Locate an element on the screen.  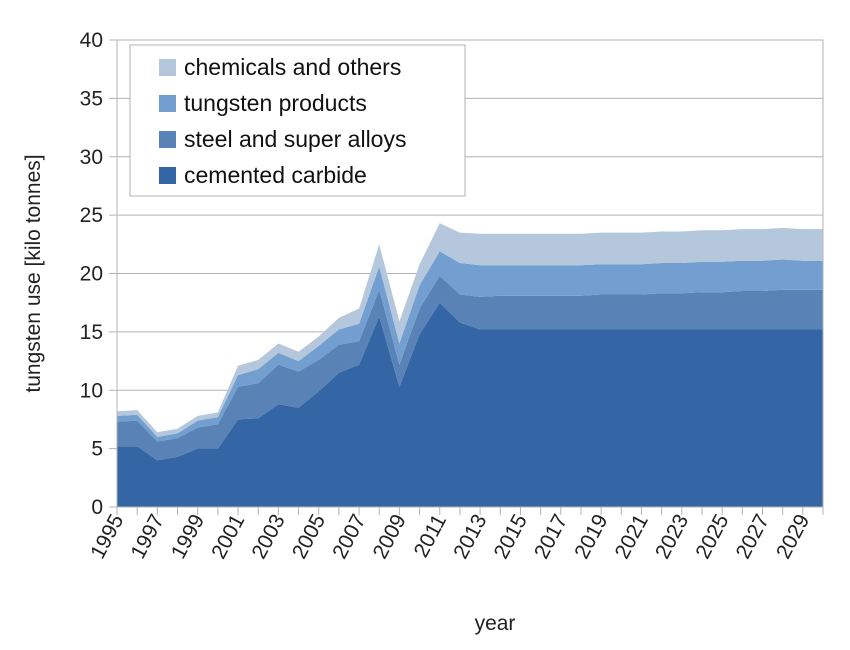
x-tick-label: 2001 is located at coordinates (228, 537).